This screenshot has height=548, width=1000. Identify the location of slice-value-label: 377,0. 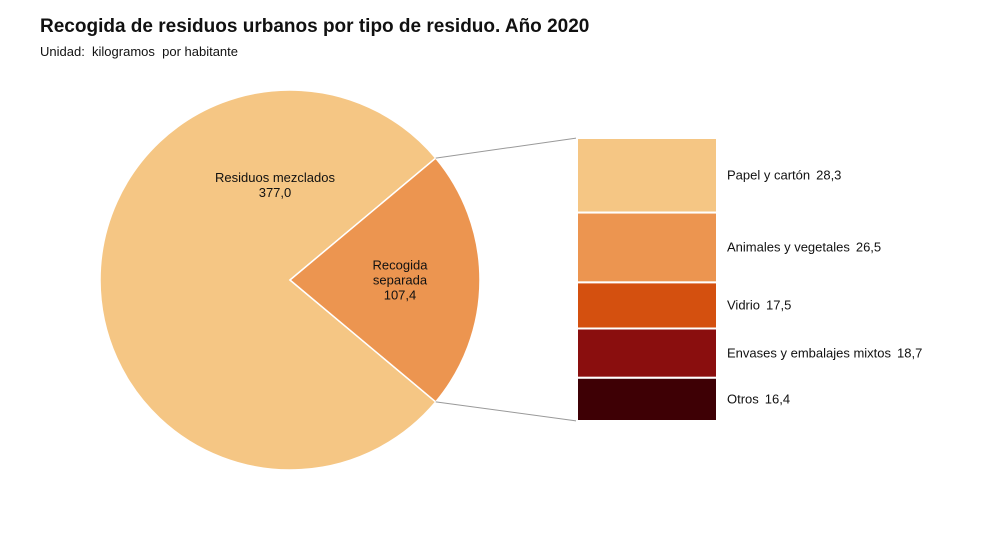
(275, 192).